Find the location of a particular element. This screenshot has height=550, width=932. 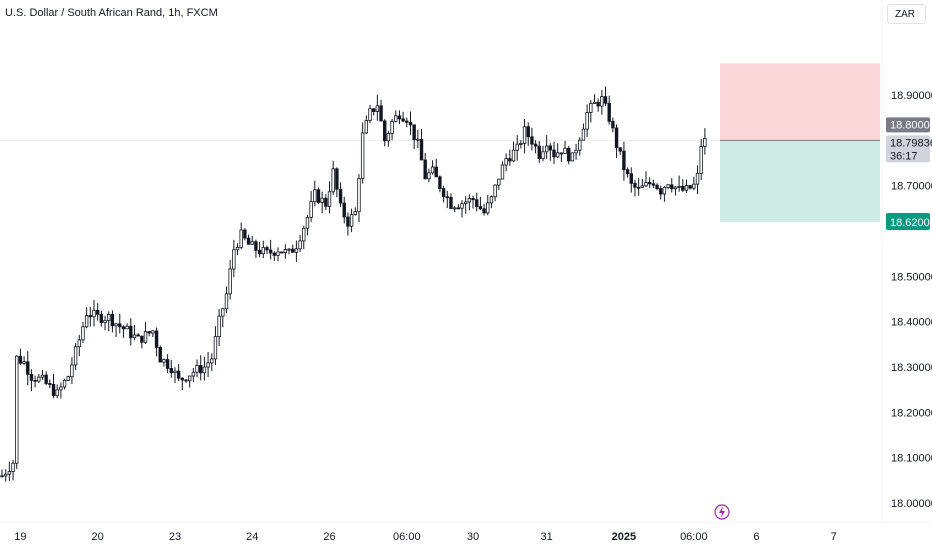

bar-countdown-label: 36:17 is located at coordinates (904, 156).